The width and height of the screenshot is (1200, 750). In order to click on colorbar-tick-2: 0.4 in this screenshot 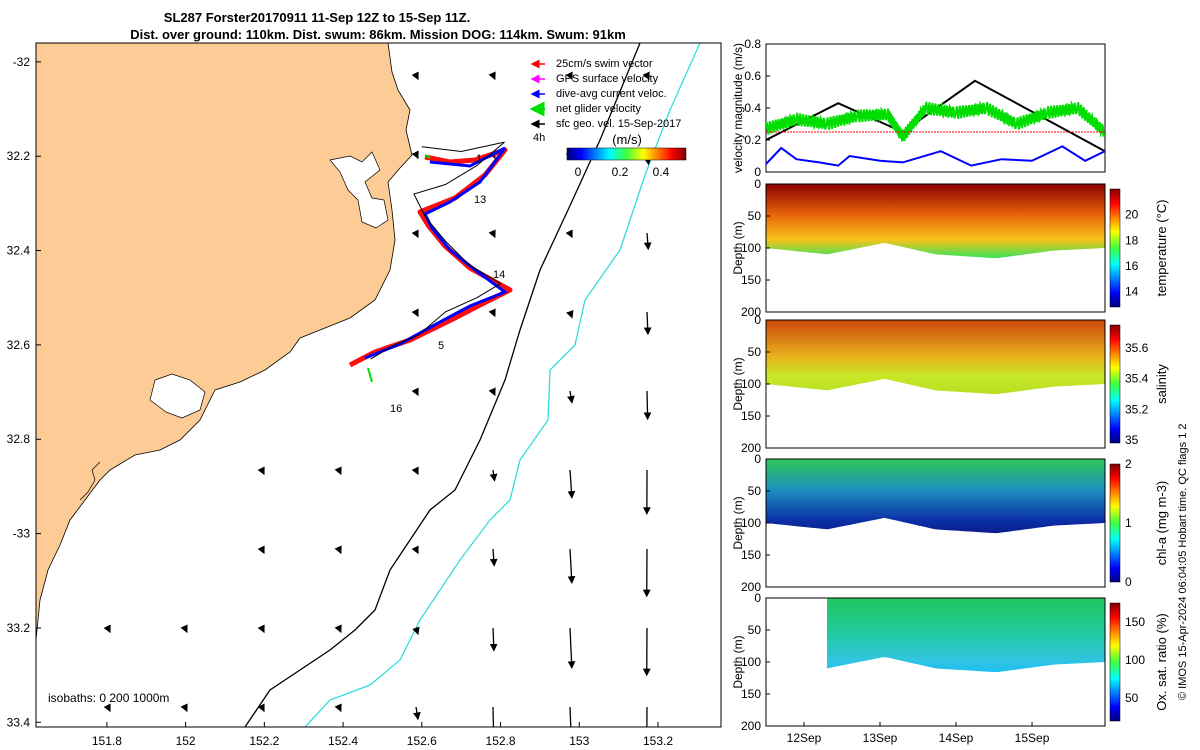, I will do `click(661, 172)`.